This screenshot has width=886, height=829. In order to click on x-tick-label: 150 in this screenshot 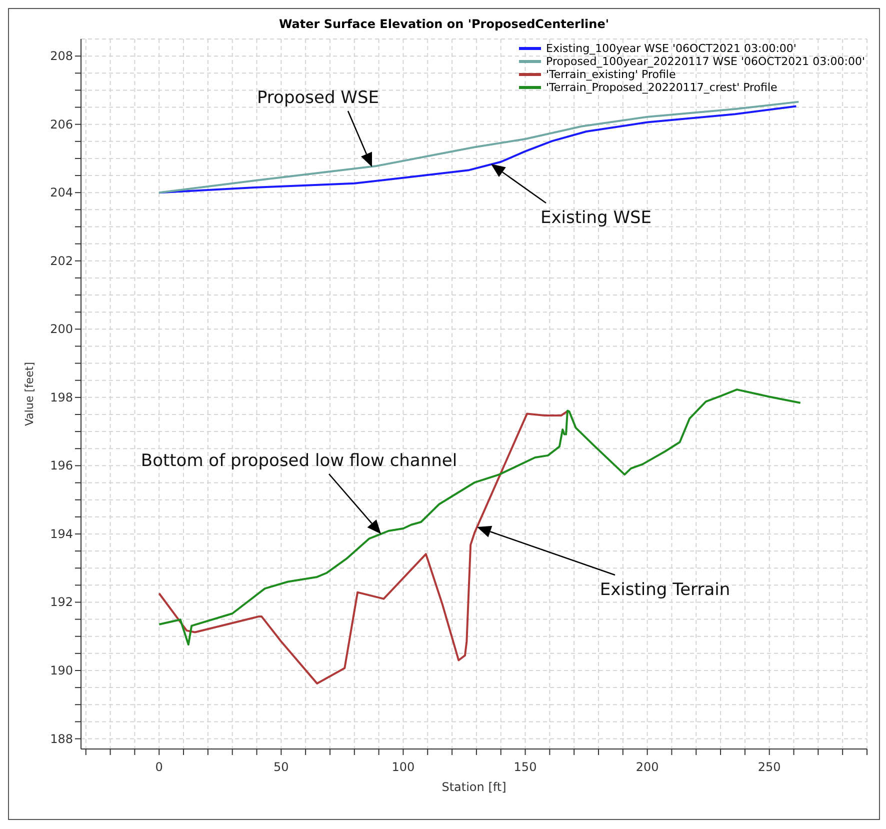, I will do `click(525, 767)`.